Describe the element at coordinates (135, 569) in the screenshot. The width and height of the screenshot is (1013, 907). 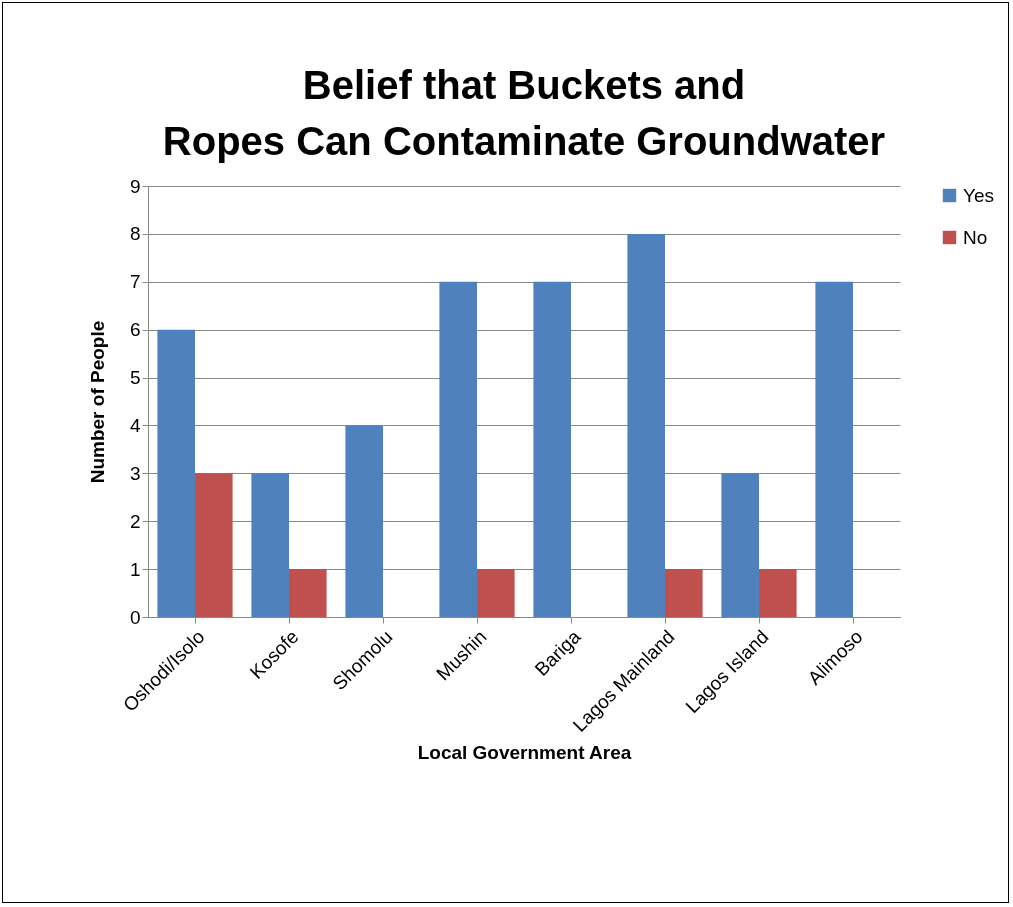
I see `y-tick-label: 1` at that location.